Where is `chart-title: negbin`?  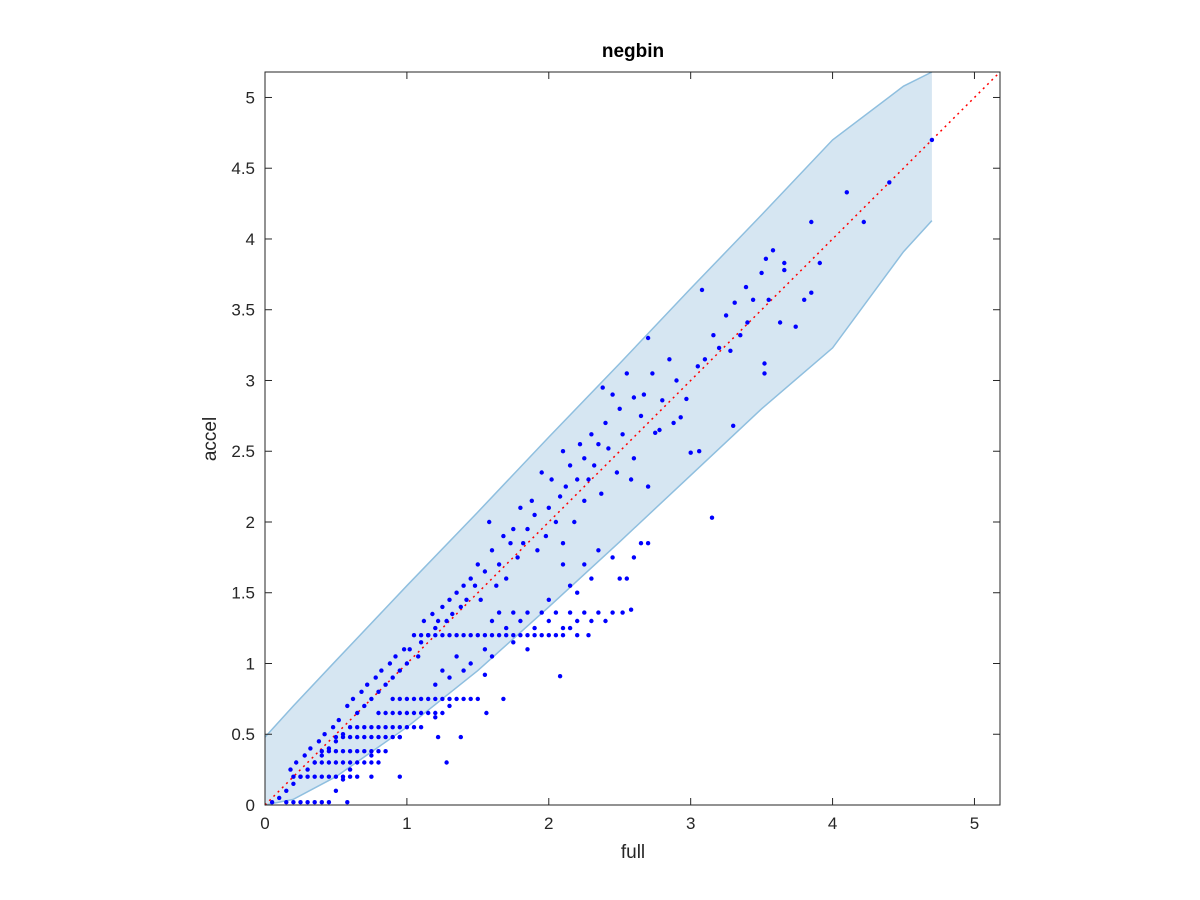 chart-title: negbin is located at coordinates (633, 51).